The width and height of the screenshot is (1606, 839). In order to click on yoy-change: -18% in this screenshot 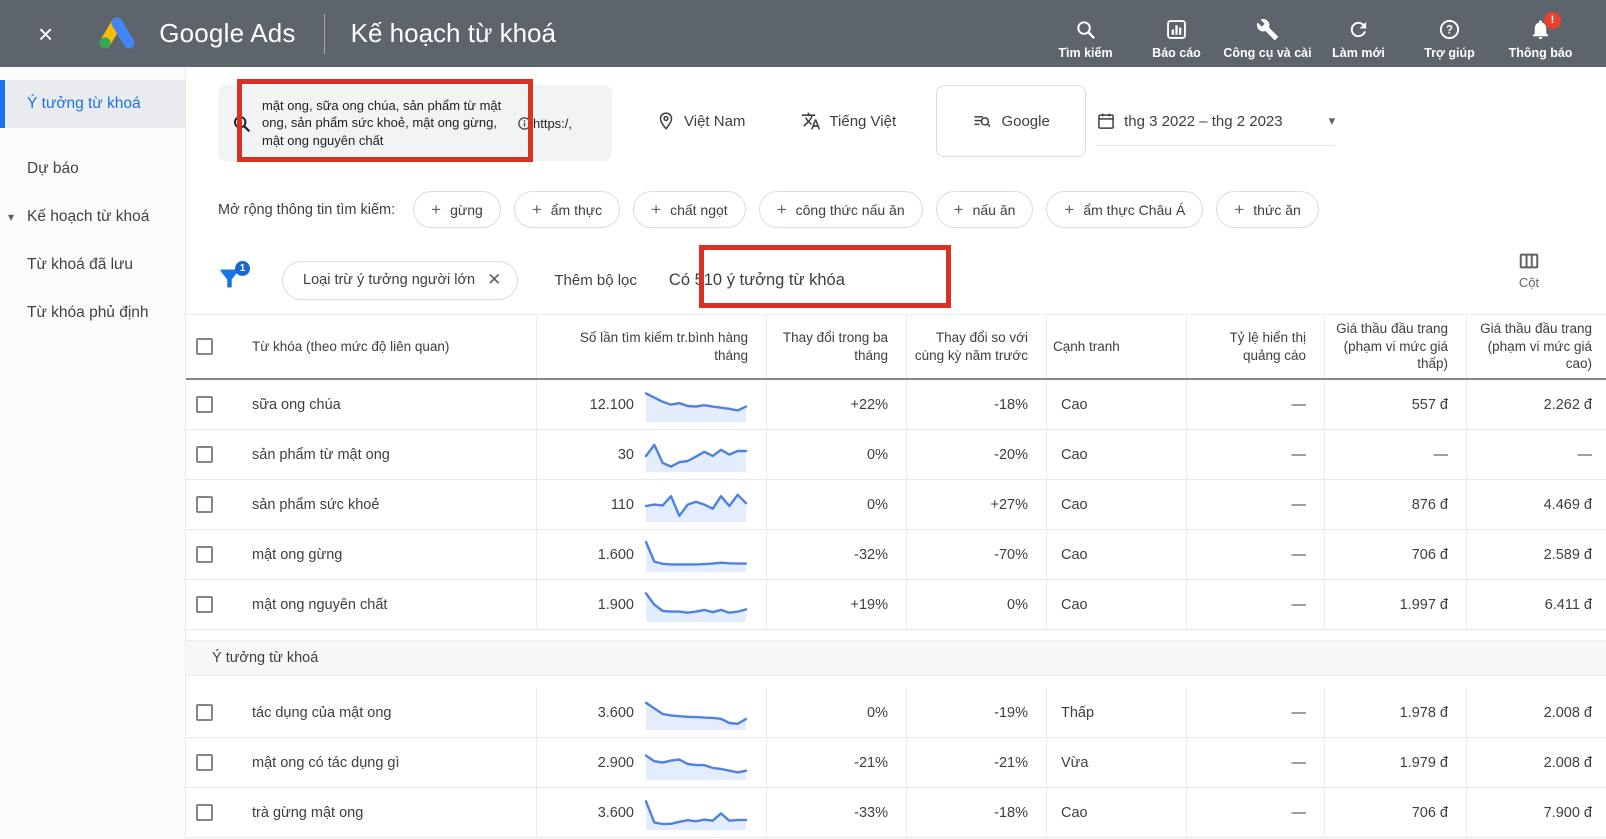, I will do `click(976, 404)`.